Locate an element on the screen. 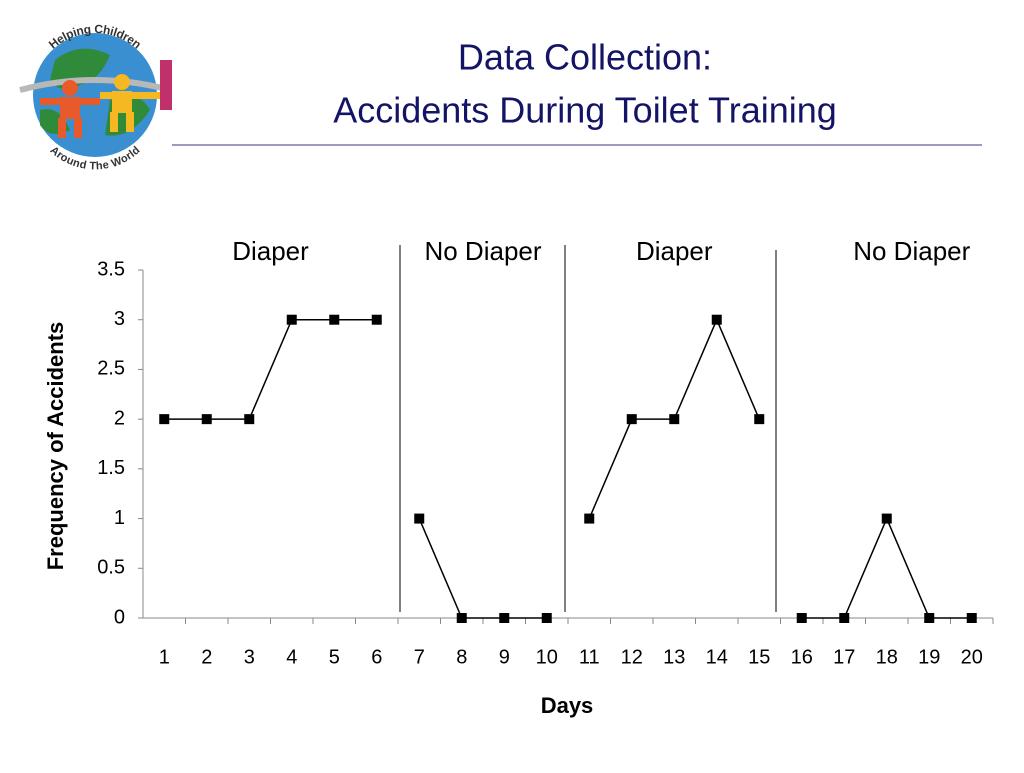 The height and width of the screenshot is (773, 1024). x-tick-label: 13 is located at coordinates (674, 657).